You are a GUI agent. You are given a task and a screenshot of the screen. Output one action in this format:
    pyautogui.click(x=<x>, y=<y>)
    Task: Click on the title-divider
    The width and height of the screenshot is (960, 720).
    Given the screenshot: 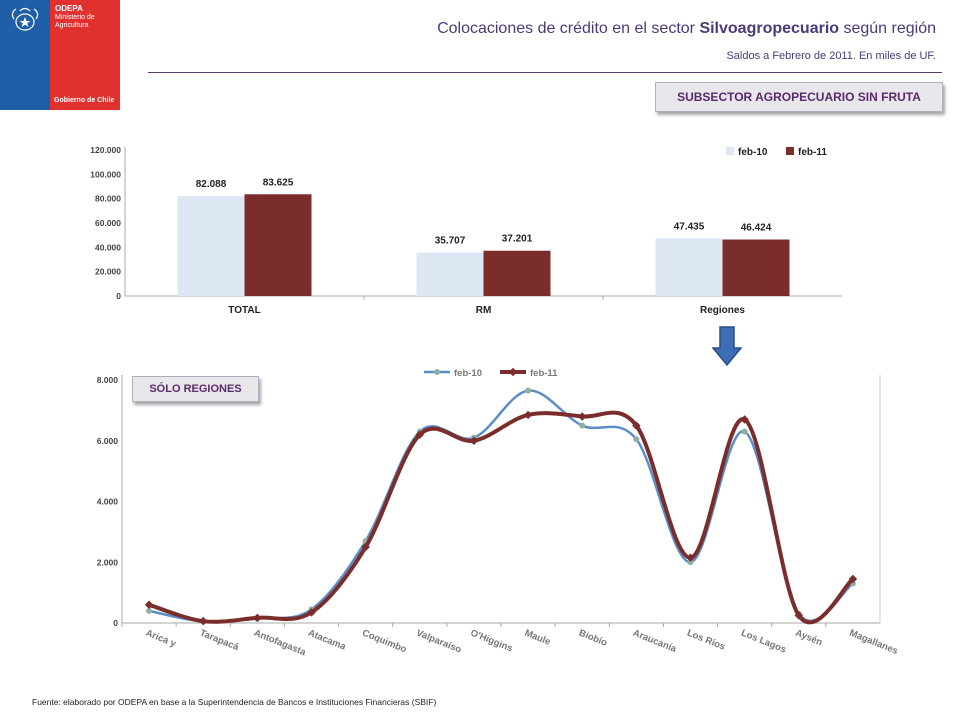 What is the action you would take?
    pyautogui.click(x=545, y=72)
    